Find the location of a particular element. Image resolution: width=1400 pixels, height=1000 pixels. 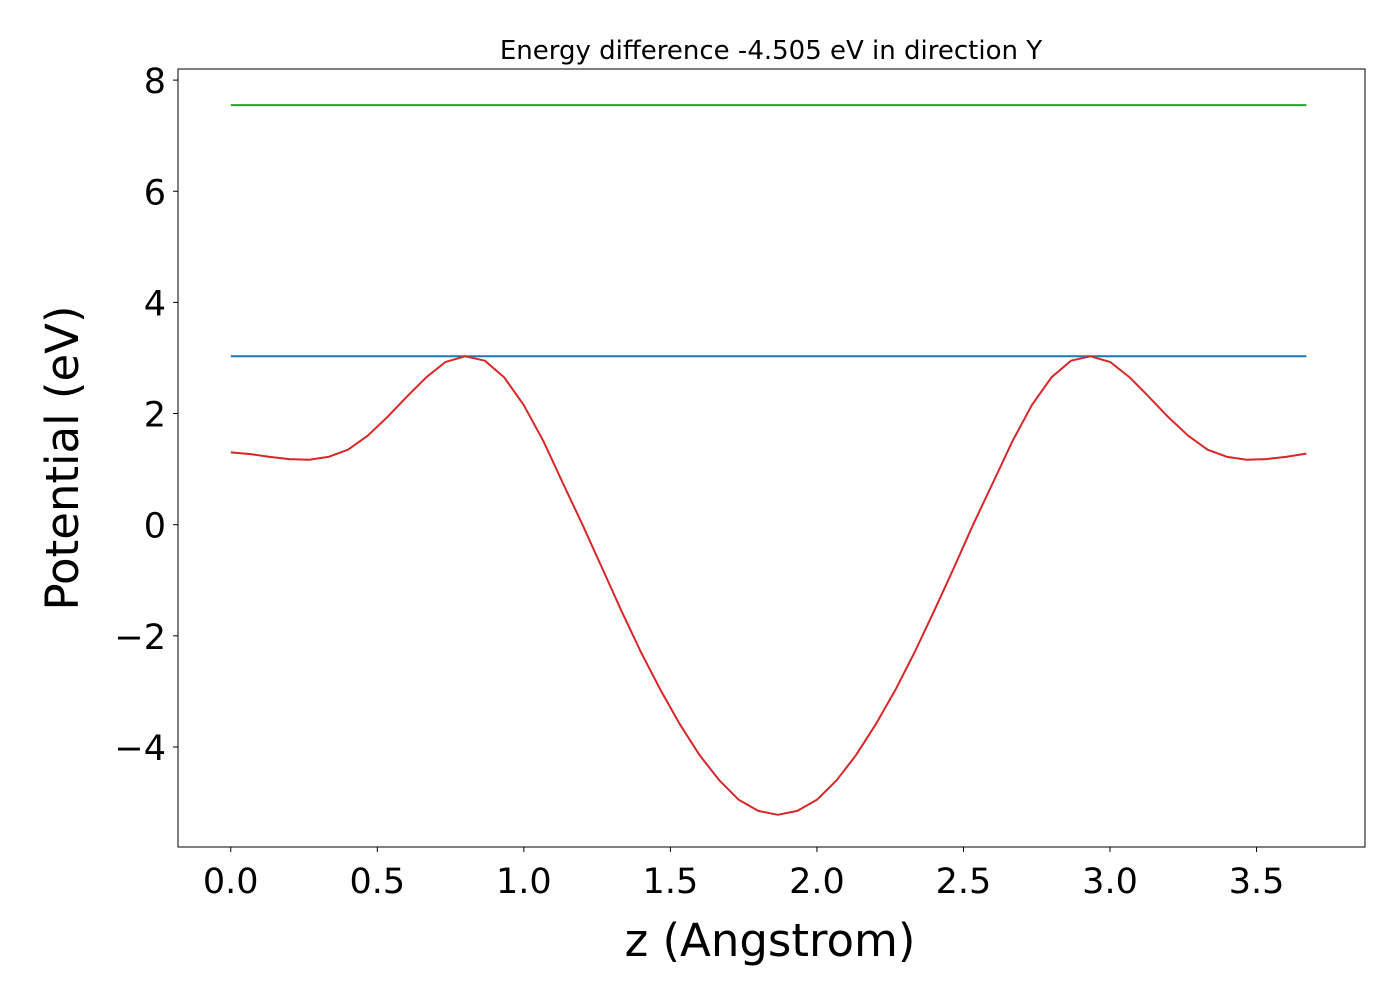

y-tick-label: 8 is located at coordinates (155, 82).